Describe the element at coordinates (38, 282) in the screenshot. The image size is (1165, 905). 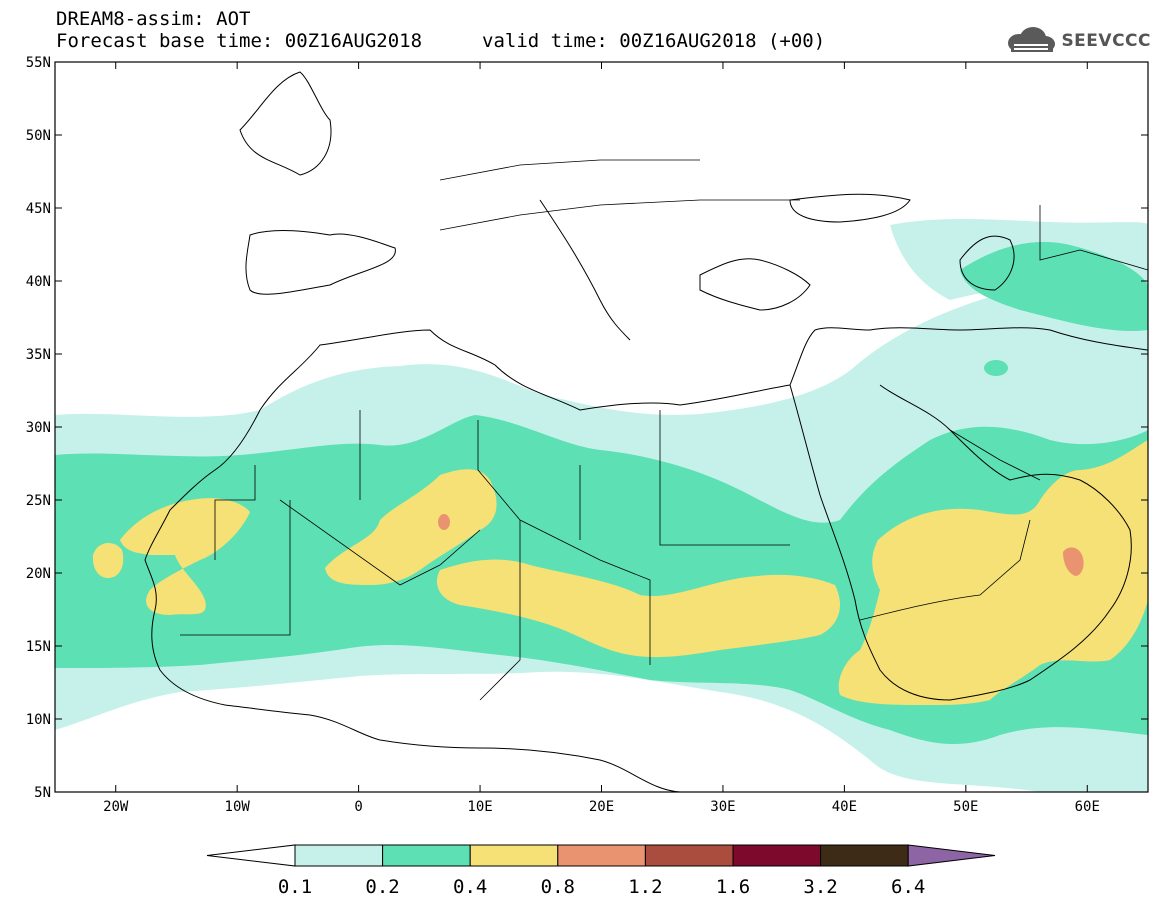
I see `lat-tick-label: 40N` at that location.